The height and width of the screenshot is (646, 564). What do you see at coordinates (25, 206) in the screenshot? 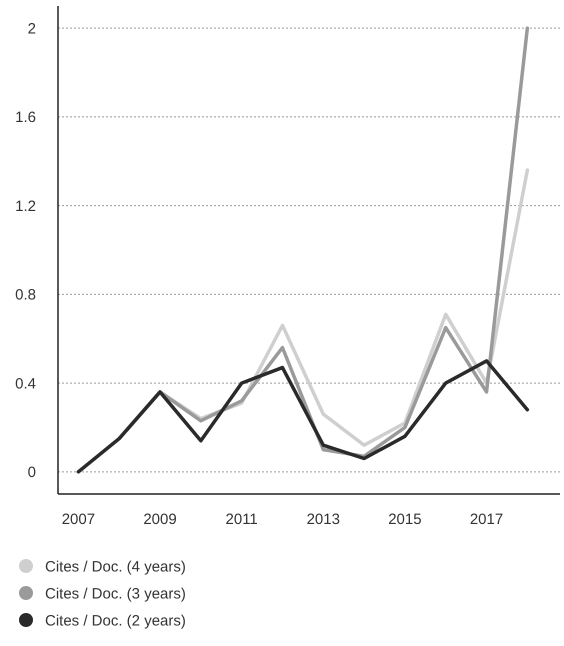
I see `y-tick-label: 1.2` at bounding box center [25, 206].